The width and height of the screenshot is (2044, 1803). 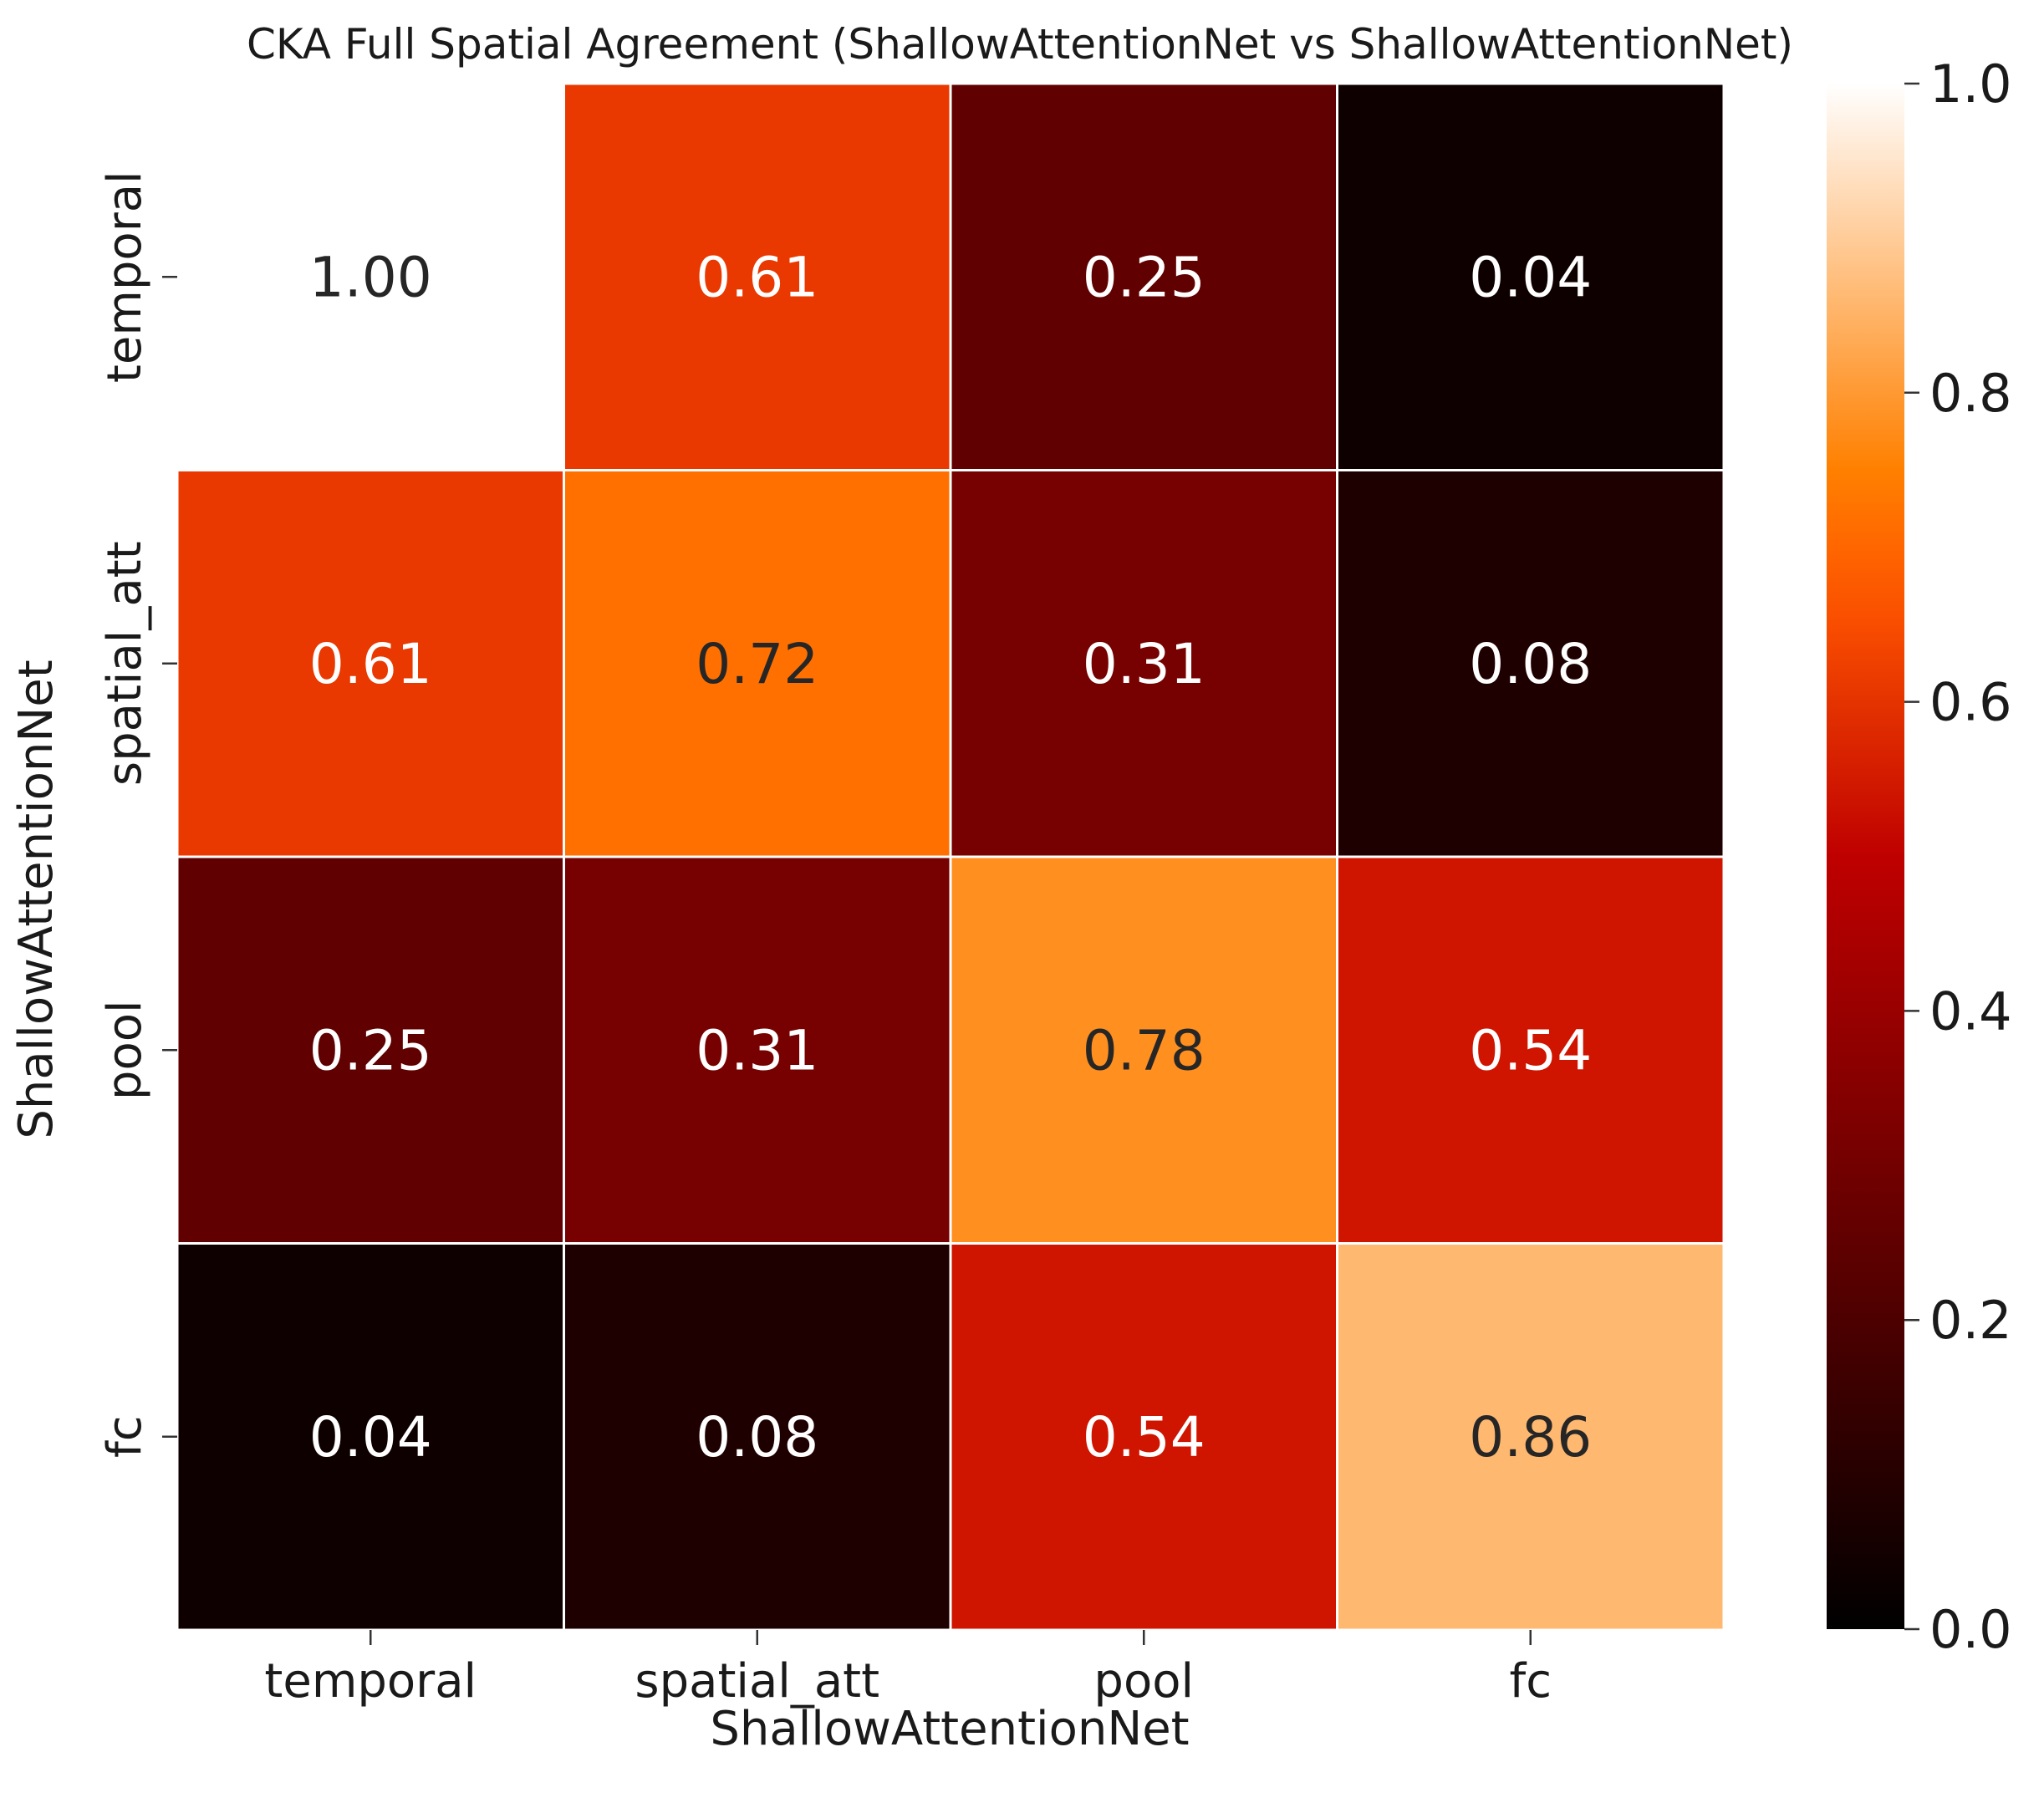 What do you see at coordinates (370, 1681) in the screenshot?
I see `x-tick-label-temporal: temporal` at bounding box center [370, 1681].